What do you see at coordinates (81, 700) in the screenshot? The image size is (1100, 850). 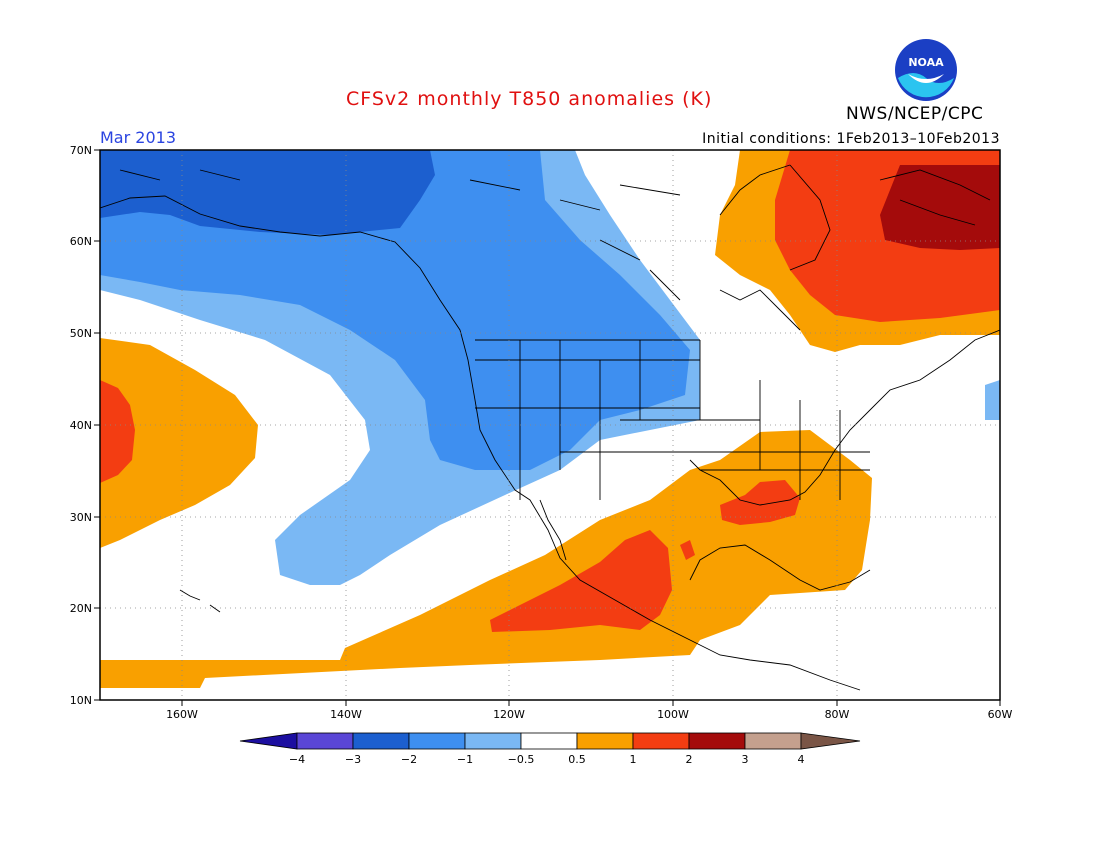 I see `lat-label: 10N` at bounding box center [81, 700].